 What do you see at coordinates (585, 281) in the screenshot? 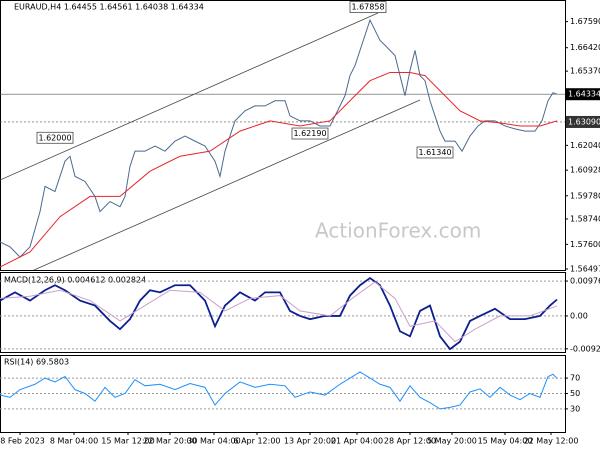
I see `y-tick-label: 0.009761` at bounding box center [585, 281].